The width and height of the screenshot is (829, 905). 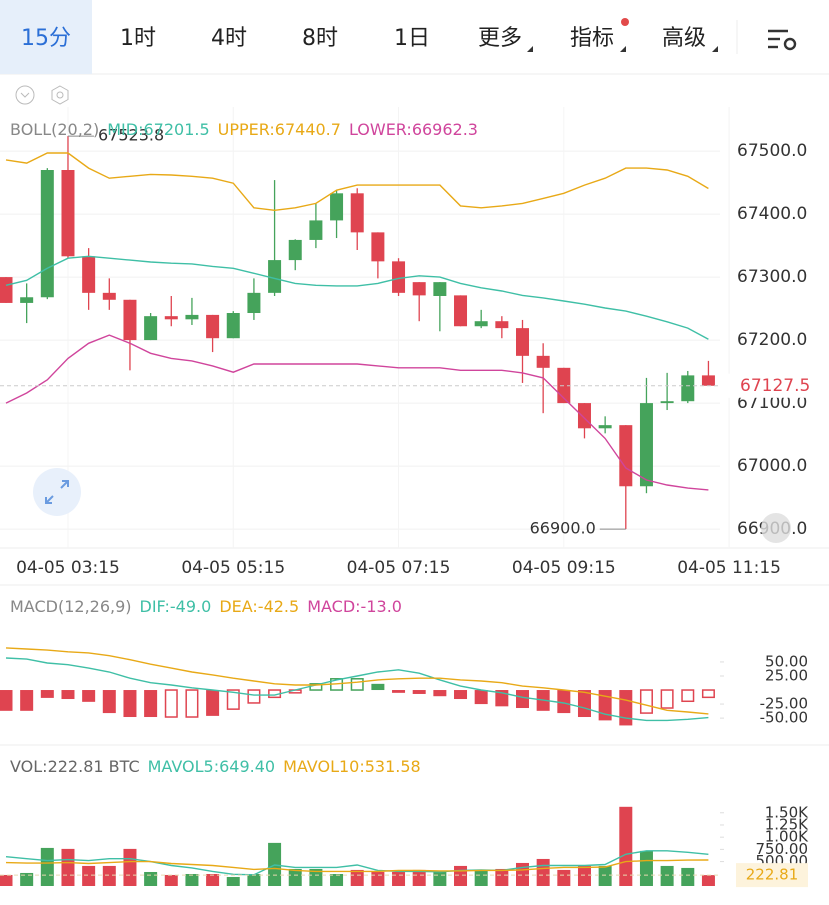 I want to click on y-tick-label: 1.50K, so click(x=787, y=812).